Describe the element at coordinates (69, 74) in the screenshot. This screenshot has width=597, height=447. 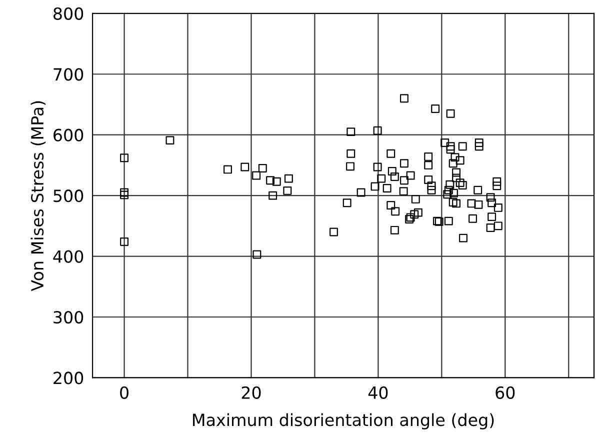
I see `y-tick-label: 700` at that location.